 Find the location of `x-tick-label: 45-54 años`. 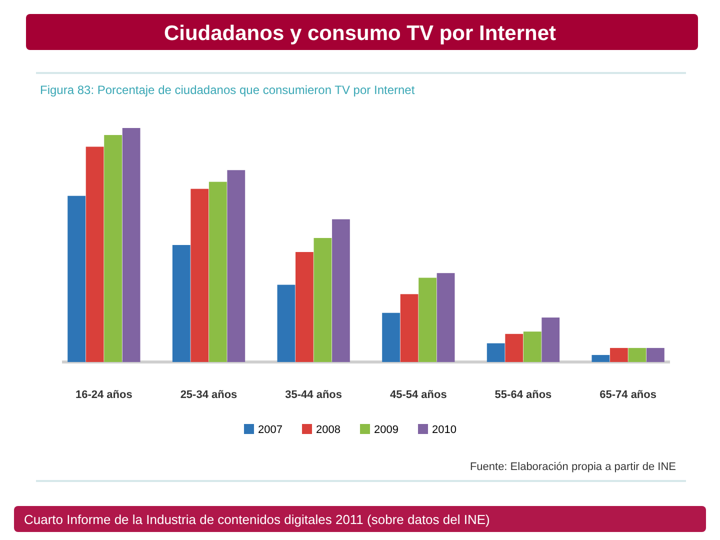

x-tick-label: 45-54 años is located at coordinates (418, 395).